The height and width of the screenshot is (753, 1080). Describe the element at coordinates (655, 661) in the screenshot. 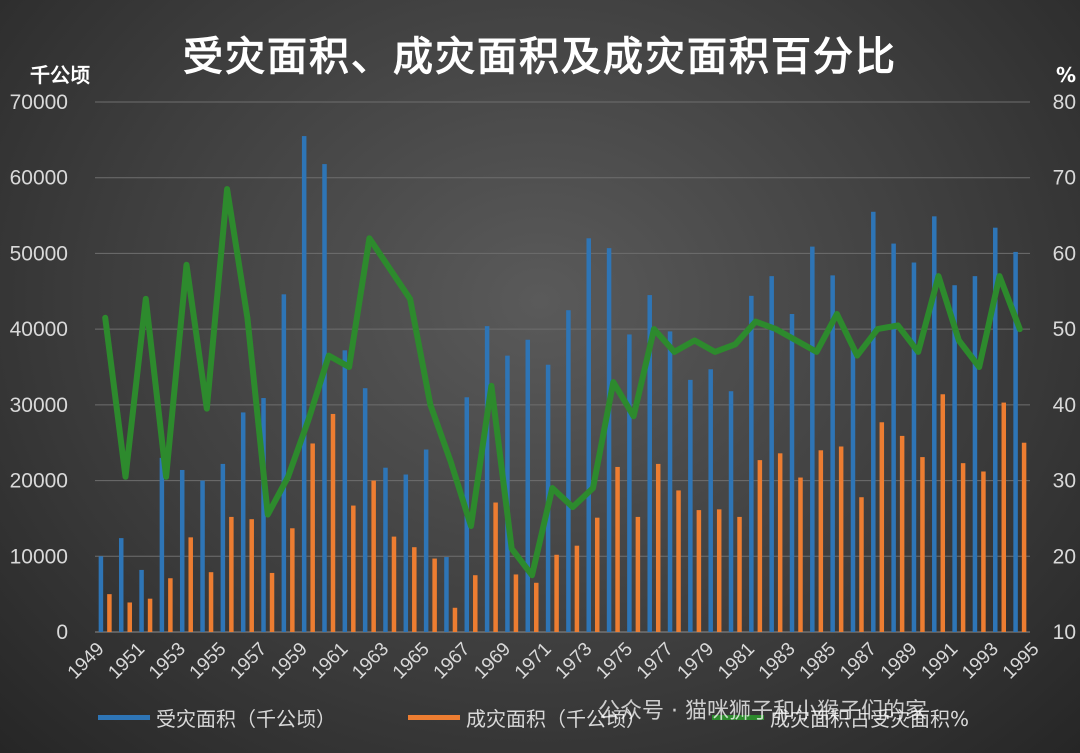

I see `x-tick-label: 1977` at that location.